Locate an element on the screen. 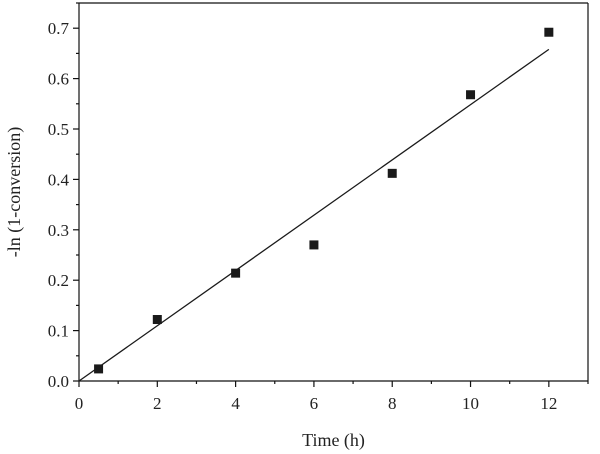 Image resolution: width=600 pixels, height=454 pixels. x-ticks: 0 2 4 6 8 10 12 is located at coordinates (332, 397).